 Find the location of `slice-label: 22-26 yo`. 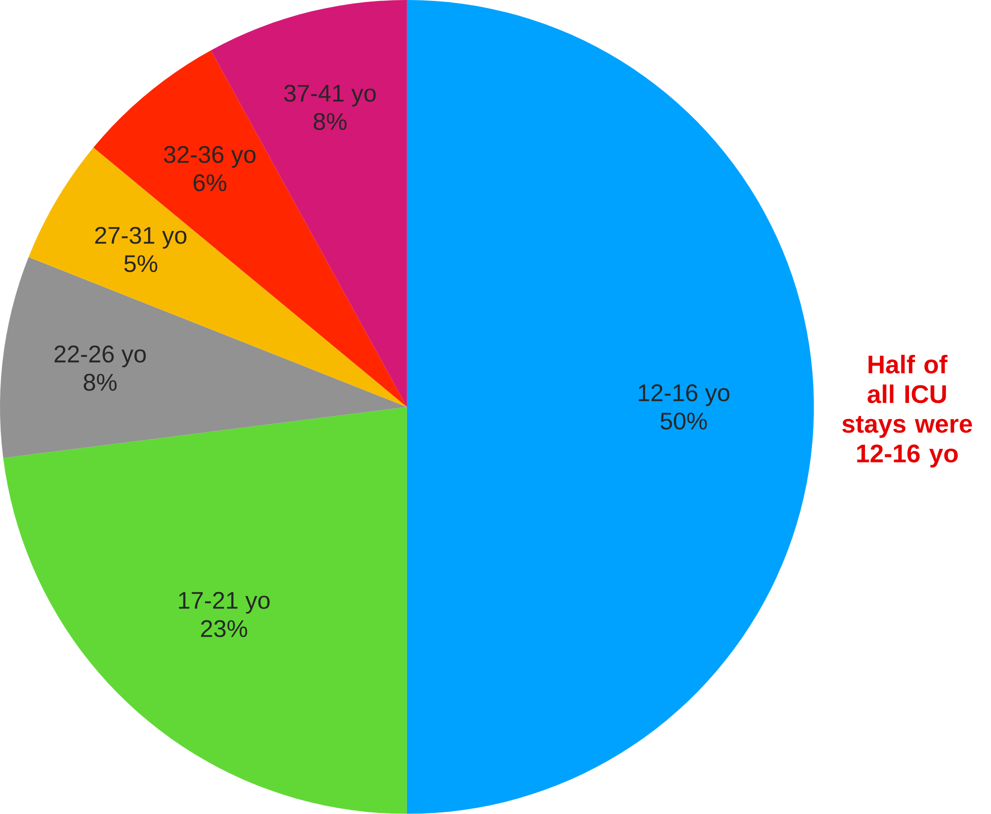

slice-label: 22-26 yo is located at coordinates (100, 357).